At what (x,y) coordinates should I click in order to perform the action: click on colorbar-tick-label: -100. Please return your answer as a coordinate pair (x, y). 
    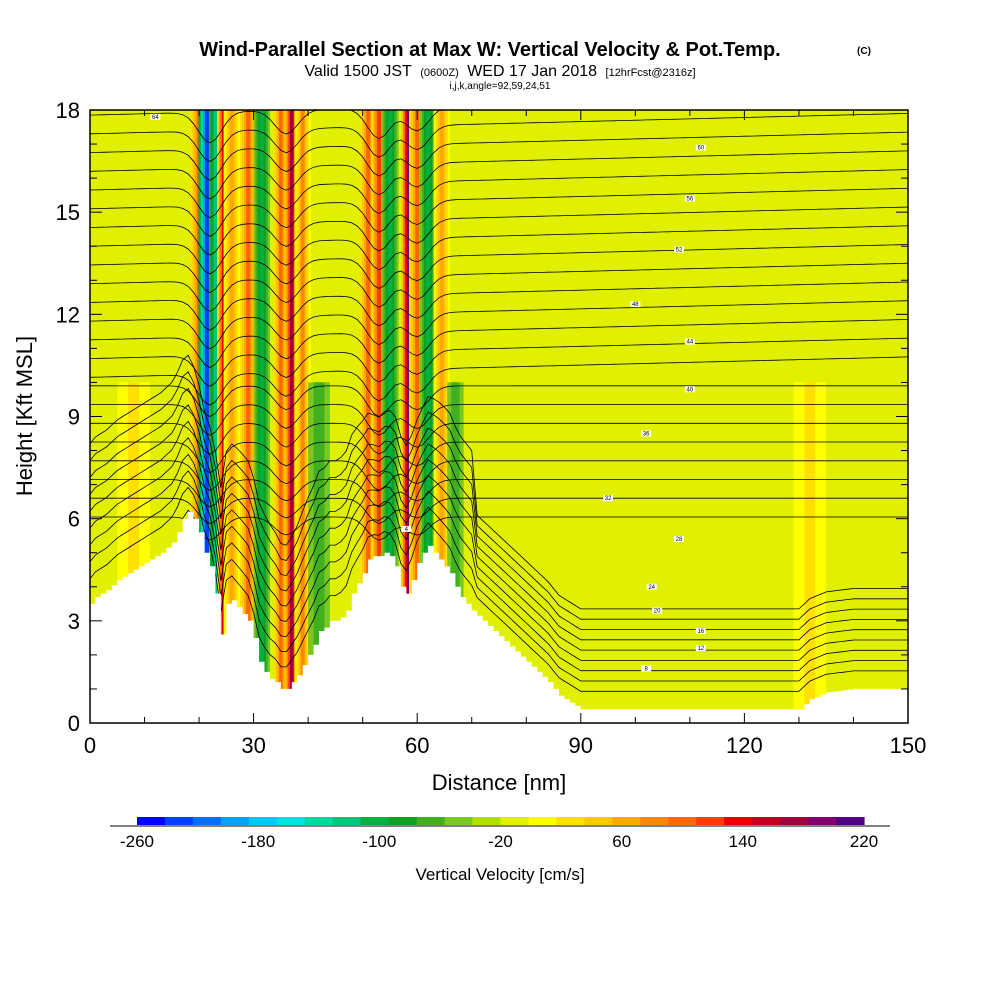
    Looking at the image, I should click on (379, 841).